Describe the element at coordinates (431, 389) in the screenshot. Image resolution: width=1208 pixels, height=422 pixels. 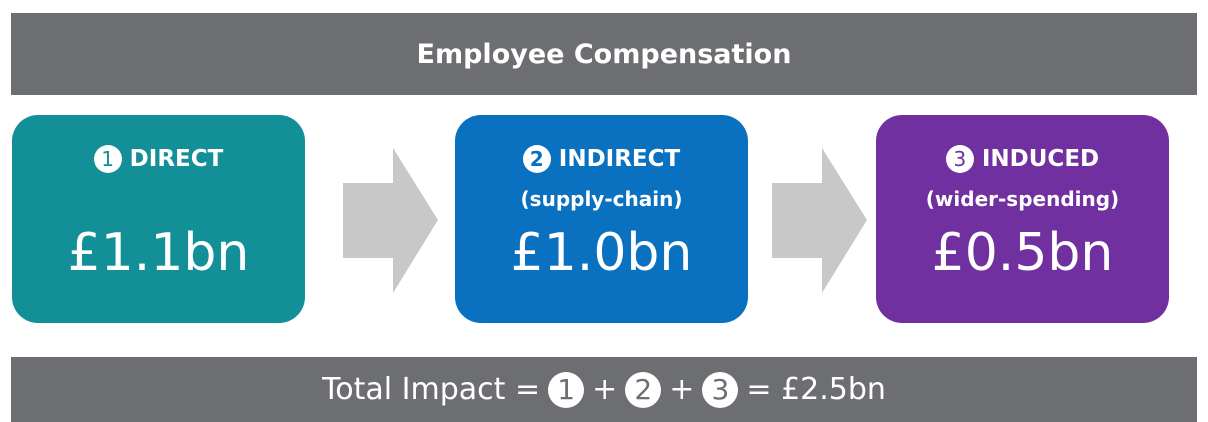
I see `footer-prefix: Total Impact =` at that location.